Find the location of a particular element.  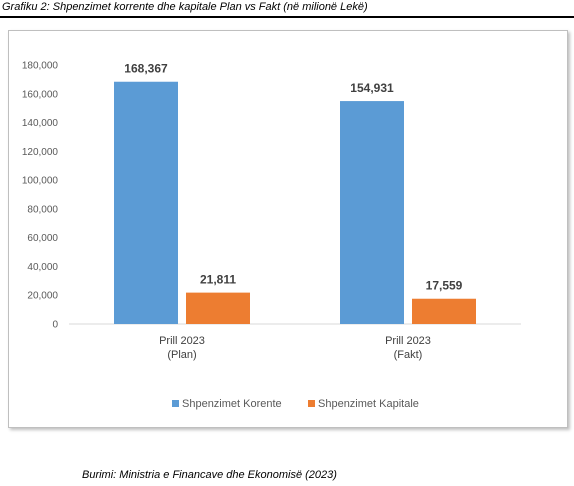

y-tick-label: 120,000 is located at coordinates (40, 152).